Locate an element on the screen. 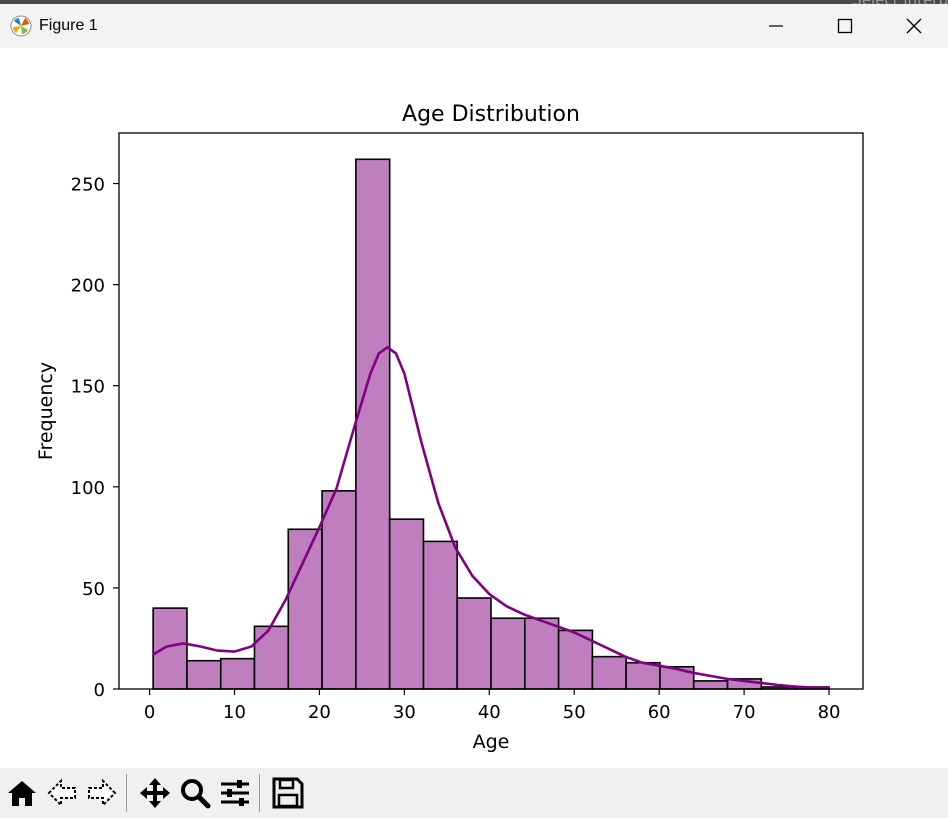 The image size is (948, 818). y-tick-label: 50 is located at coordinates (93, 589).